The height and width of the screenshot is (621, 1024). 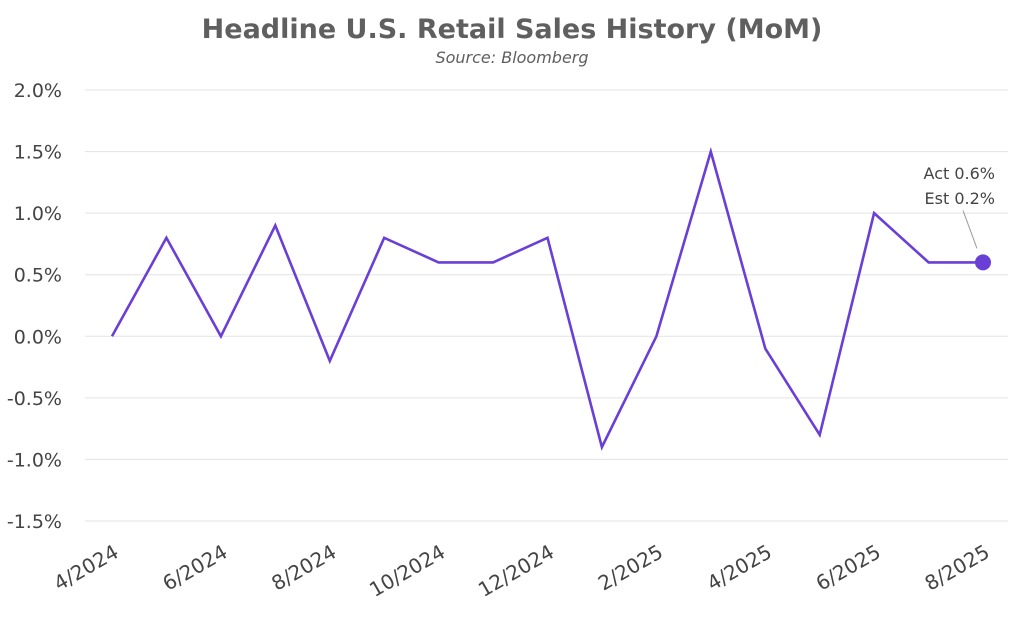 I want to click on y-tick-label: 1.5%, so click(x=38, y=153).